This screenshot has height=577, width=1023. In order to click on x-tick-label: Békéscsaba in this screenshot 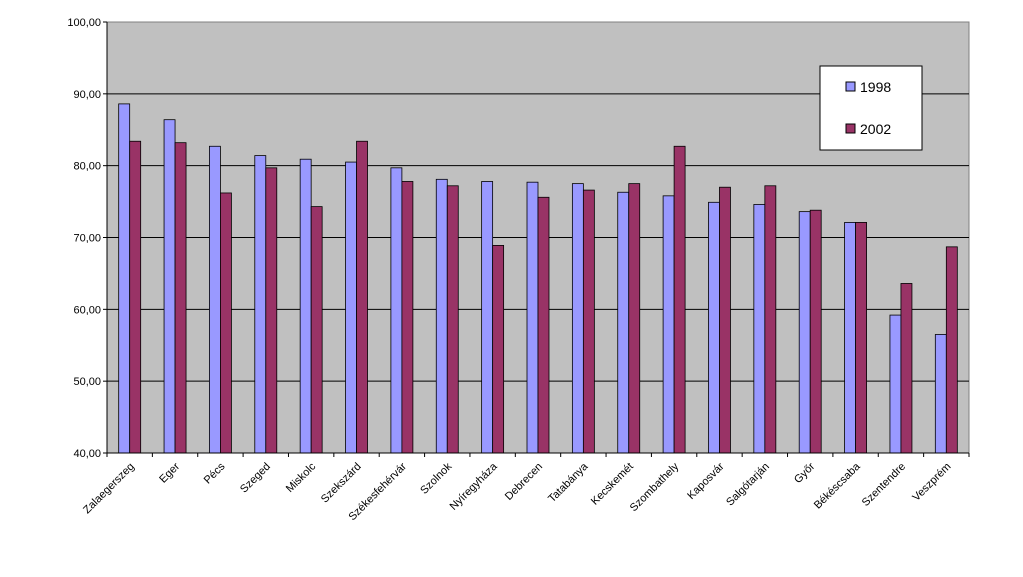, I will do `click(837, 485)`.